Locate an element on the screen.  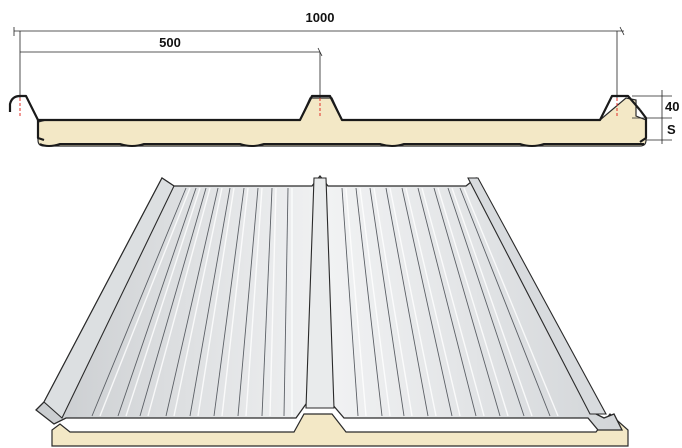
right-edge-joint is located at coordinates (643, 126).